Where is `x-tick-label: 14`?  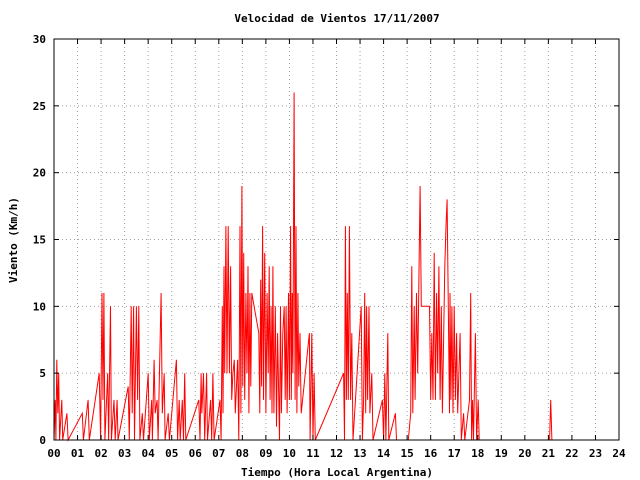 x-tick-label: 14 is located at coordinates (384, 453).